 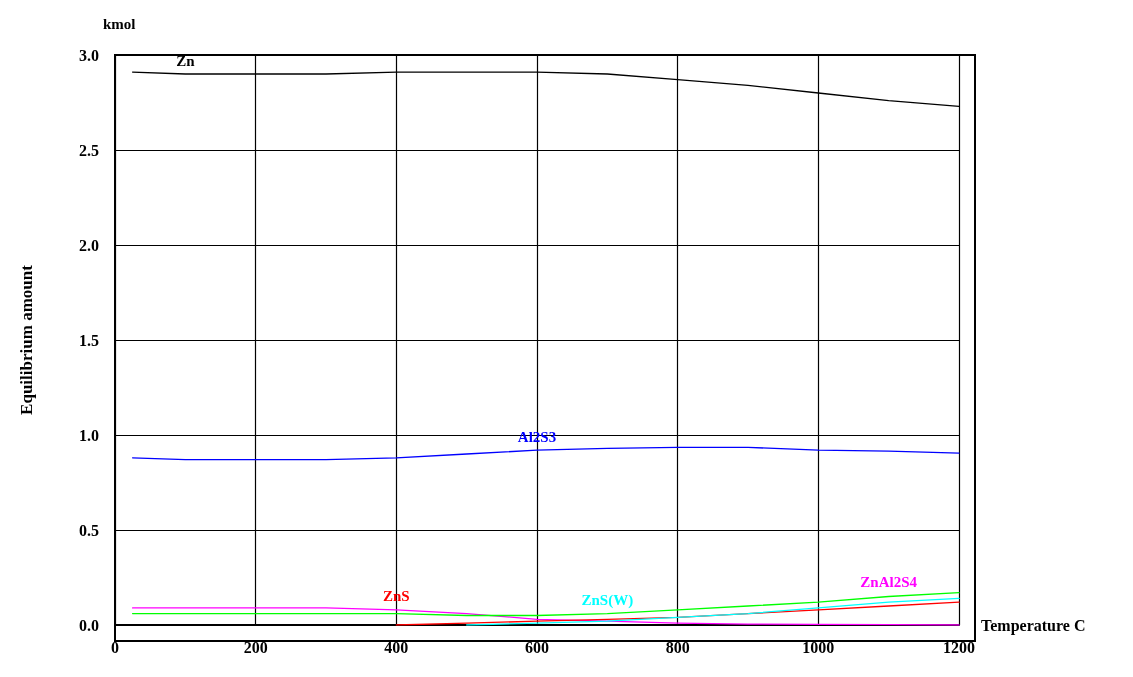 What do you see at coordinates (26, 339) in the screenshot?
I see `y-axis-title: Equilibrium amount` at bounding box center [26, 339].